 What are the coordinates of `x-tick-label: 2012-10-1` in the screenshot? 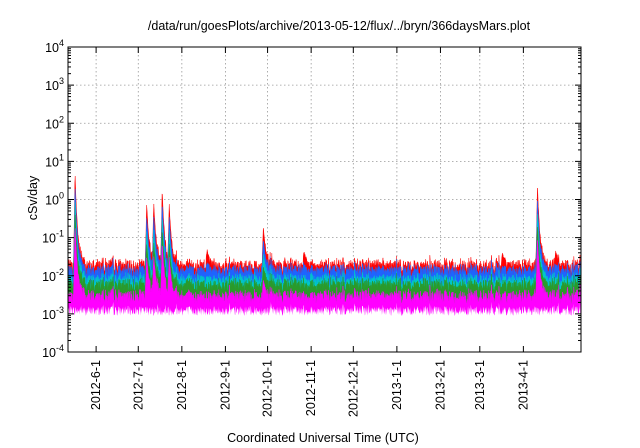 It's located at (268, 388).